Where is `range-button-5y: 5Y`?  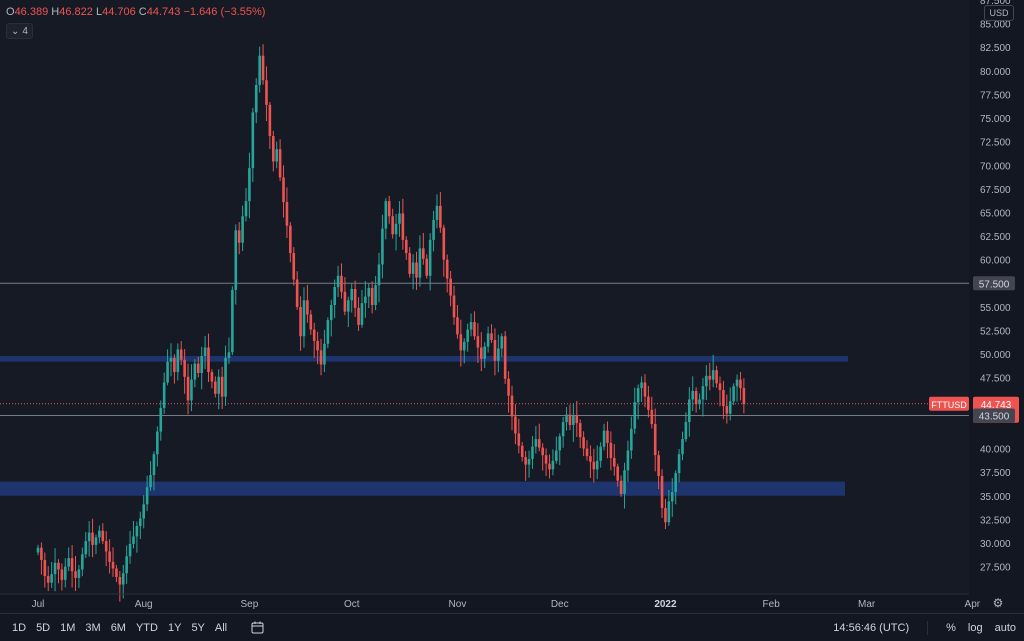
range-button-5y: 5Y is located at coordinates (198, 627).